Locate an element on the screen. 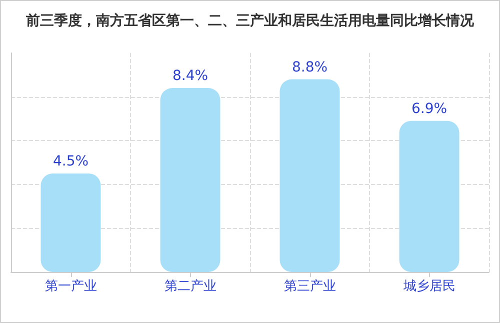 The height and width of the screenshot is (323, 500). x-tick-label: 城乡居民 is located at coordinates (429, 286).